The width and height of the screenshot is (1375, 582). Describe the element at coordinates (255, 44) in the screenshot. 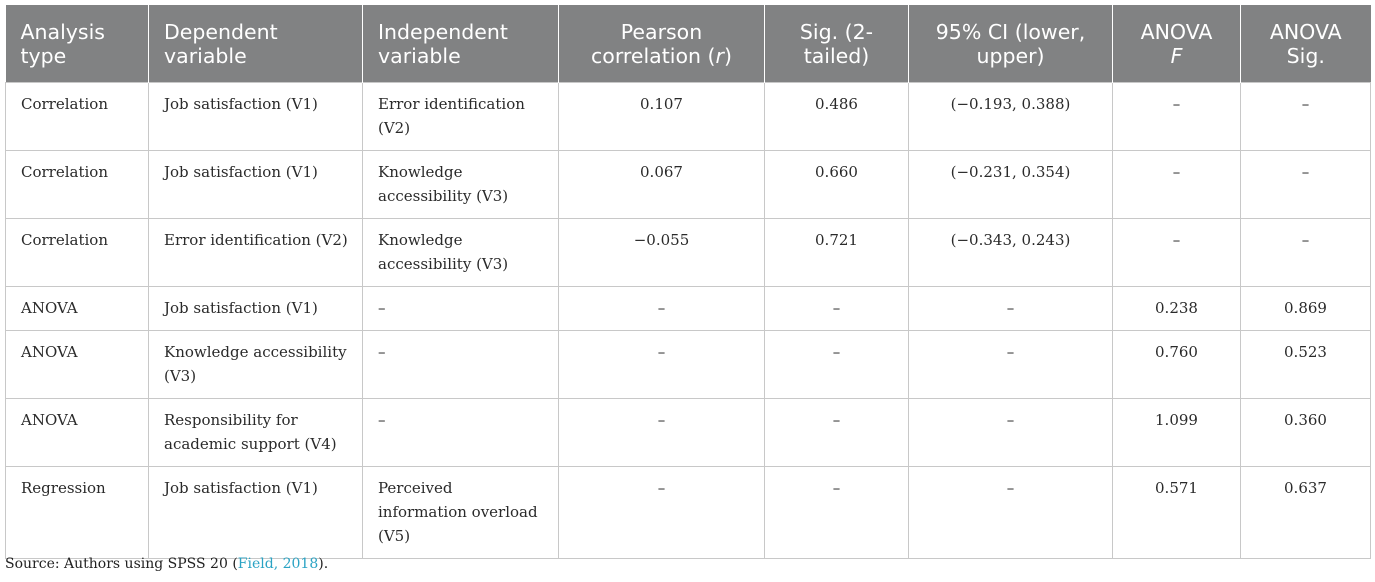

I see `header-dependent-variable: Dependent variable` at that location.